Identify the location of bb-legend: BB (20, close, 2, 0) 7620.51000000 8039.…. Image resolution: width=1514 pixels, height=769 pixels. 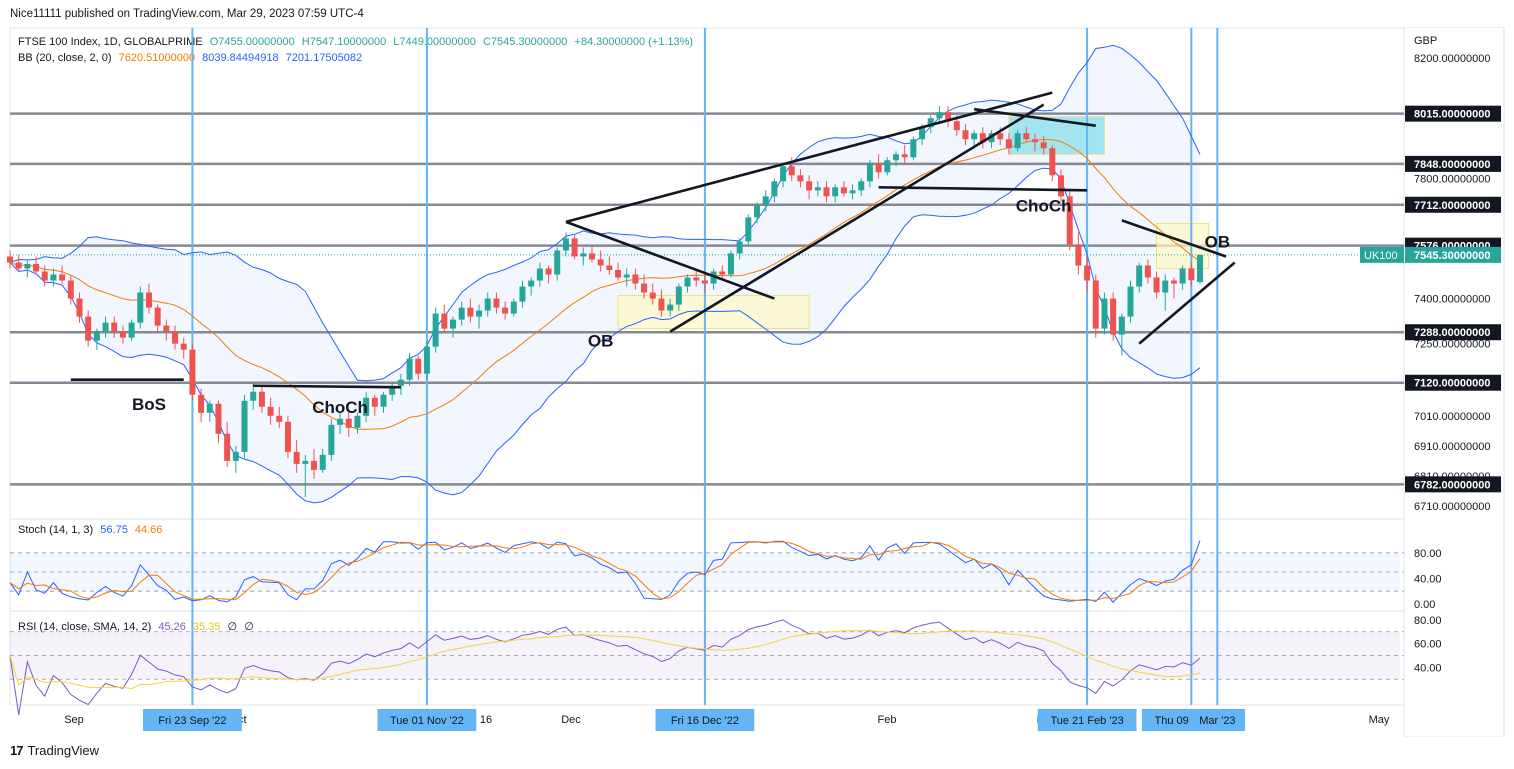
(192, 58).